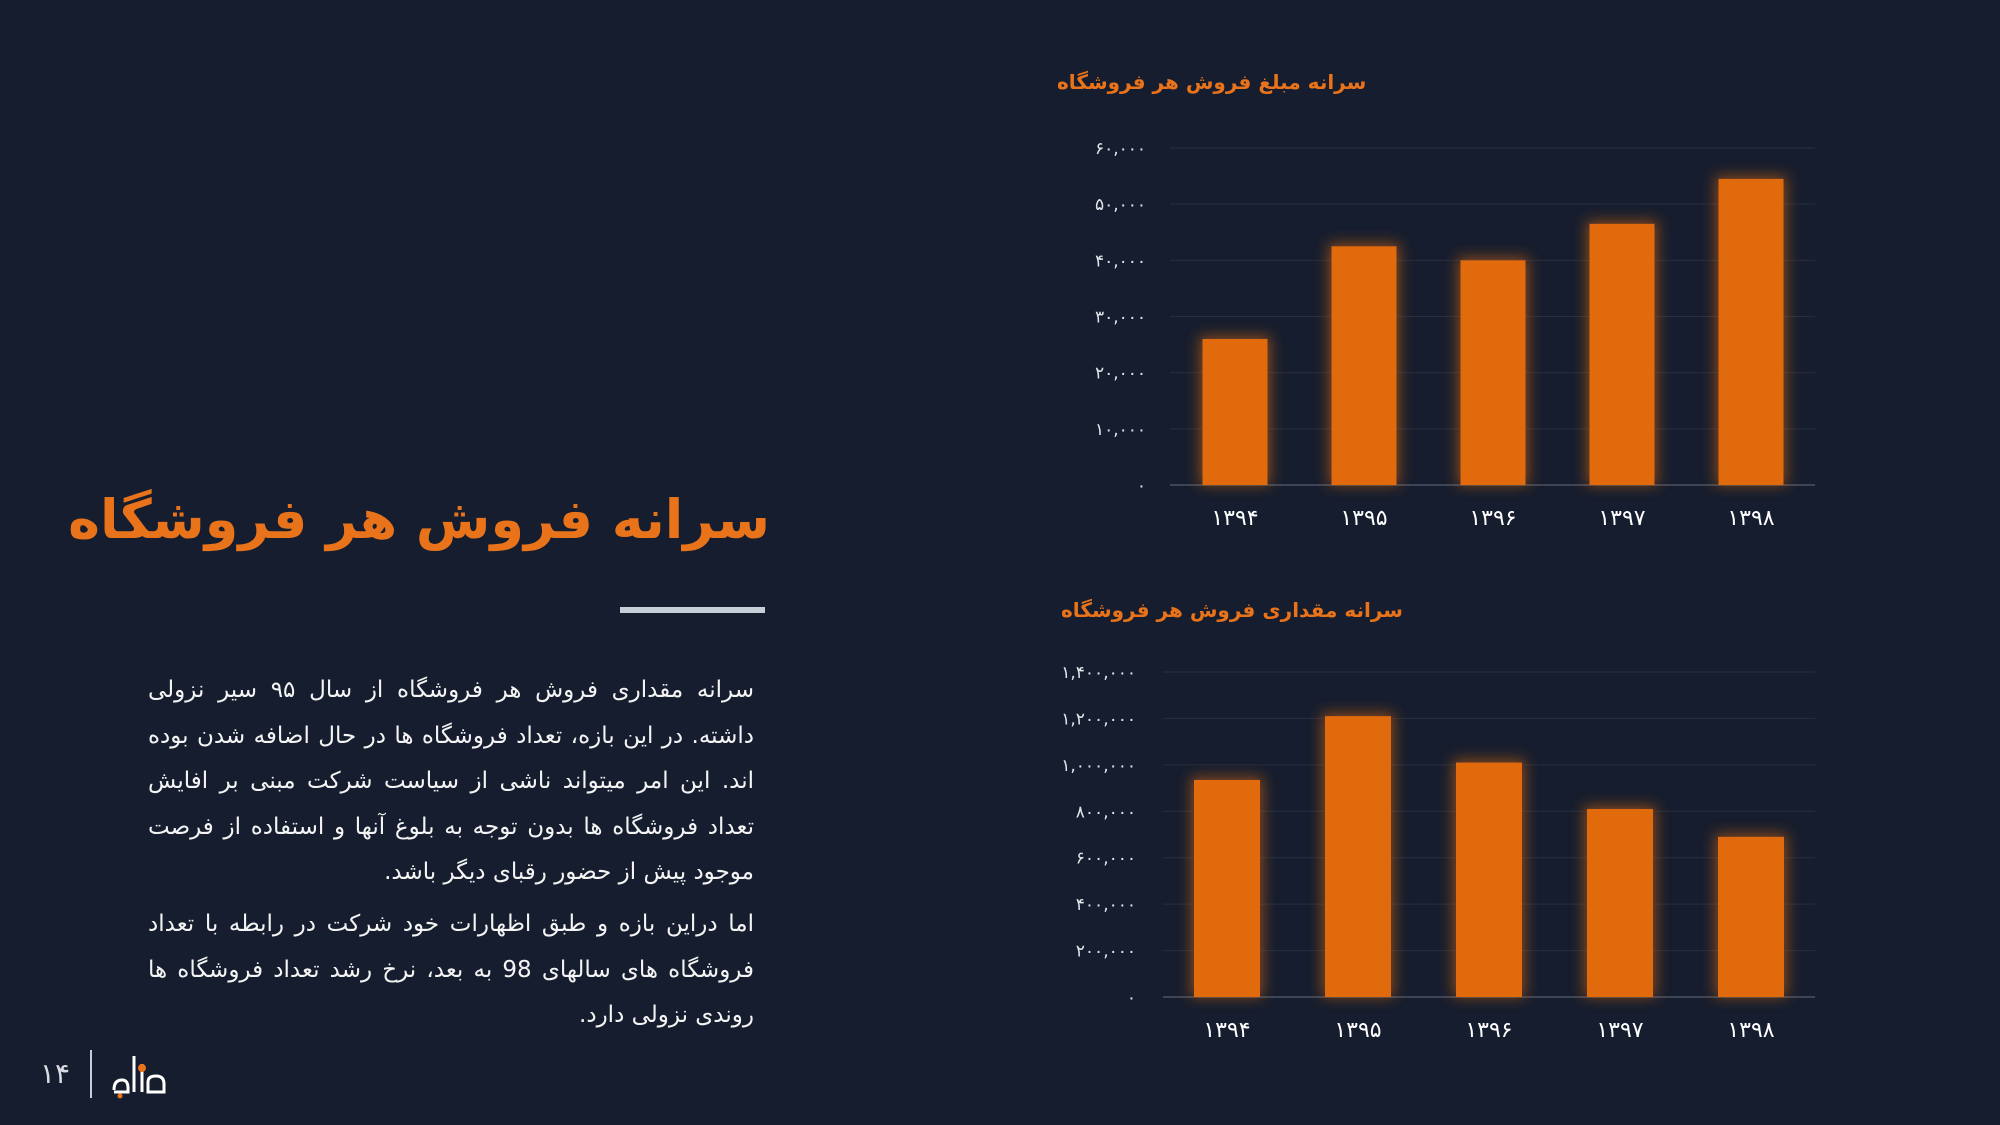 The width and height of the screenshot is (2000, 1125). I want to click on y-tick-label: ۳۰,۰۰۰, so click(1120, 318).